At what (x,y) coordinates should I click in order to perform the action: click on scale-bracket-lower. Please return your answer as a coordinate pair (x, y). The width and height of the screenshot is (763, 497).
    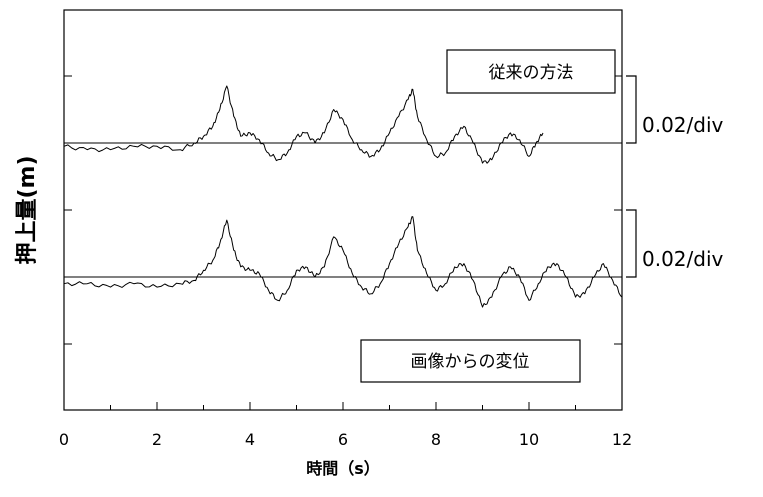
    Looking at the image, I should click on (631, 243).